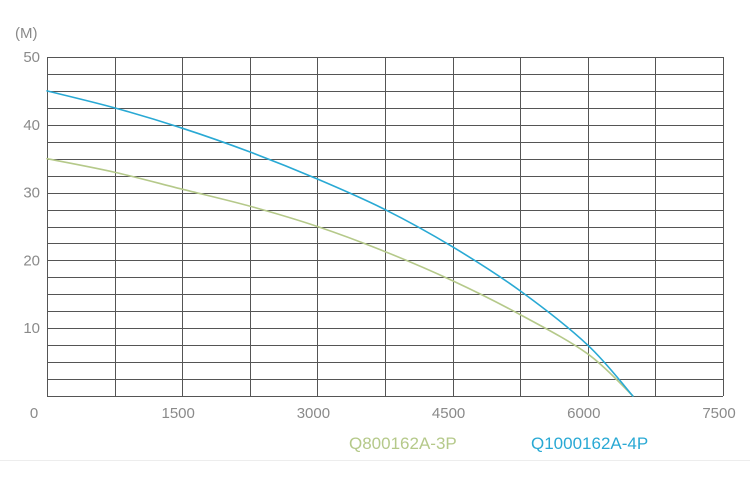  I want to click on y-tick-label: 30, so click(31, 193).